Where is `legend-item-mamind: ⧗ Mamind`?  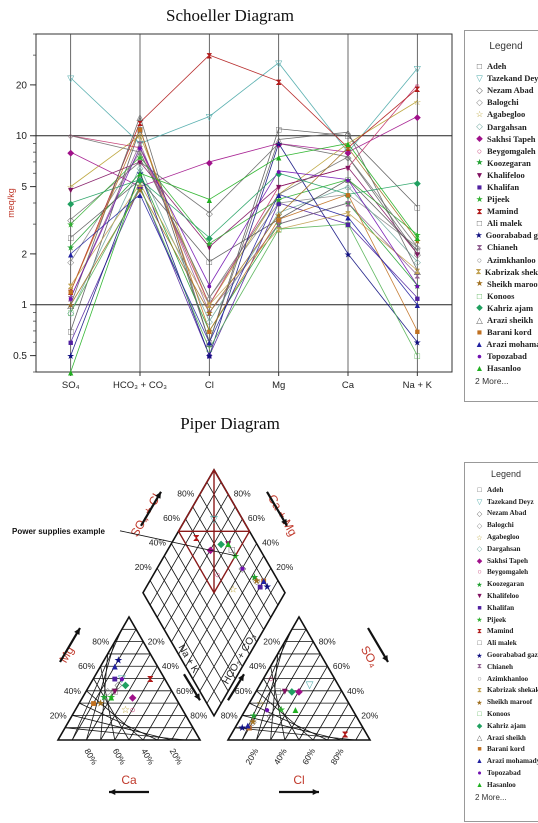 legend-item-mamind: ⧗ Mamind is located at coordinates (501, 211).